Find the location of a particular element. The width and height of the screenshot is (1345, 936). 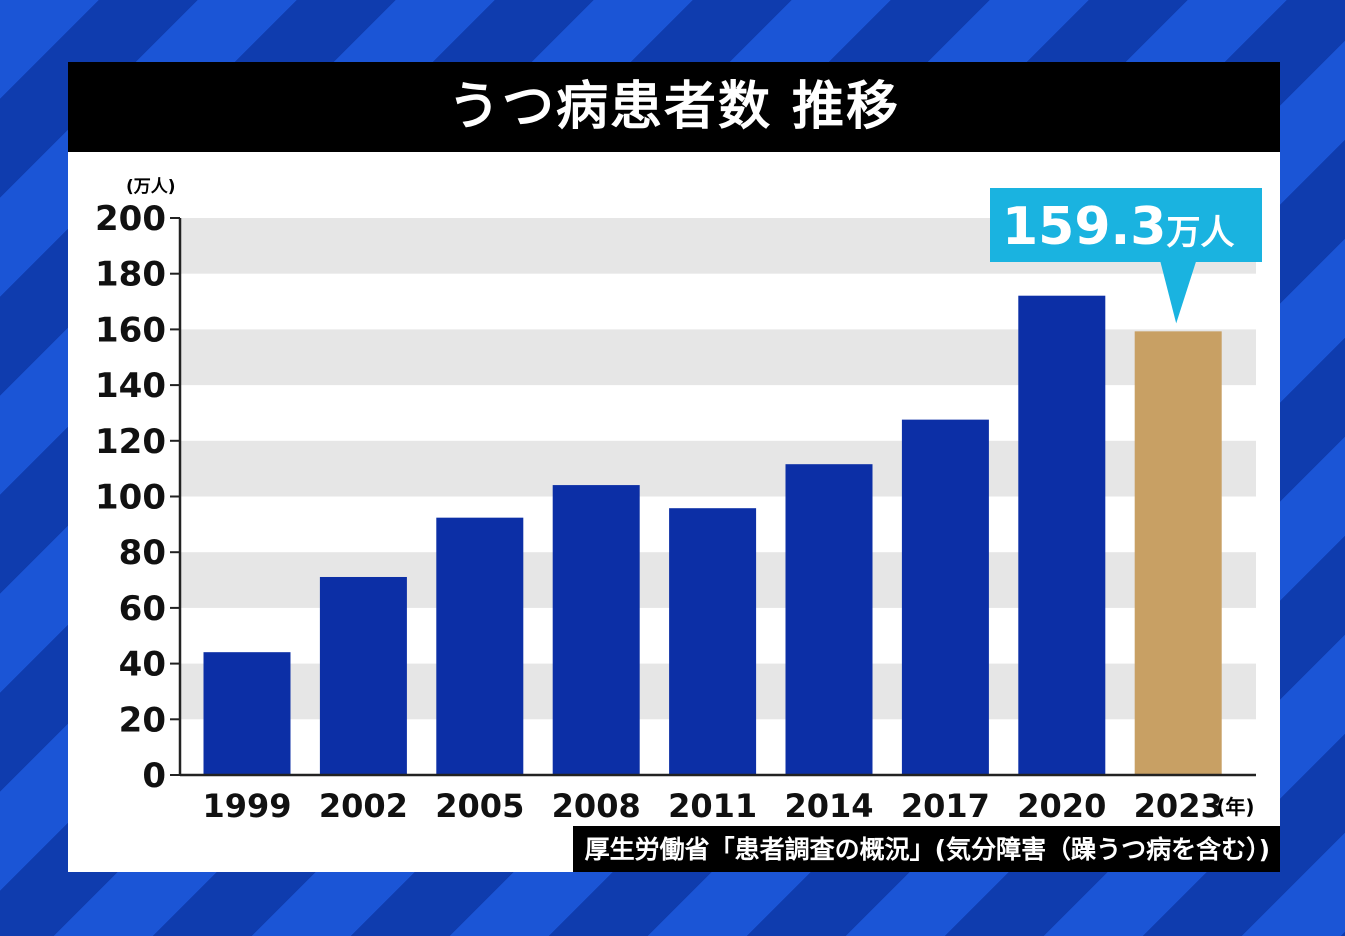

callout-pointer is located at coordinates (1178, 292).